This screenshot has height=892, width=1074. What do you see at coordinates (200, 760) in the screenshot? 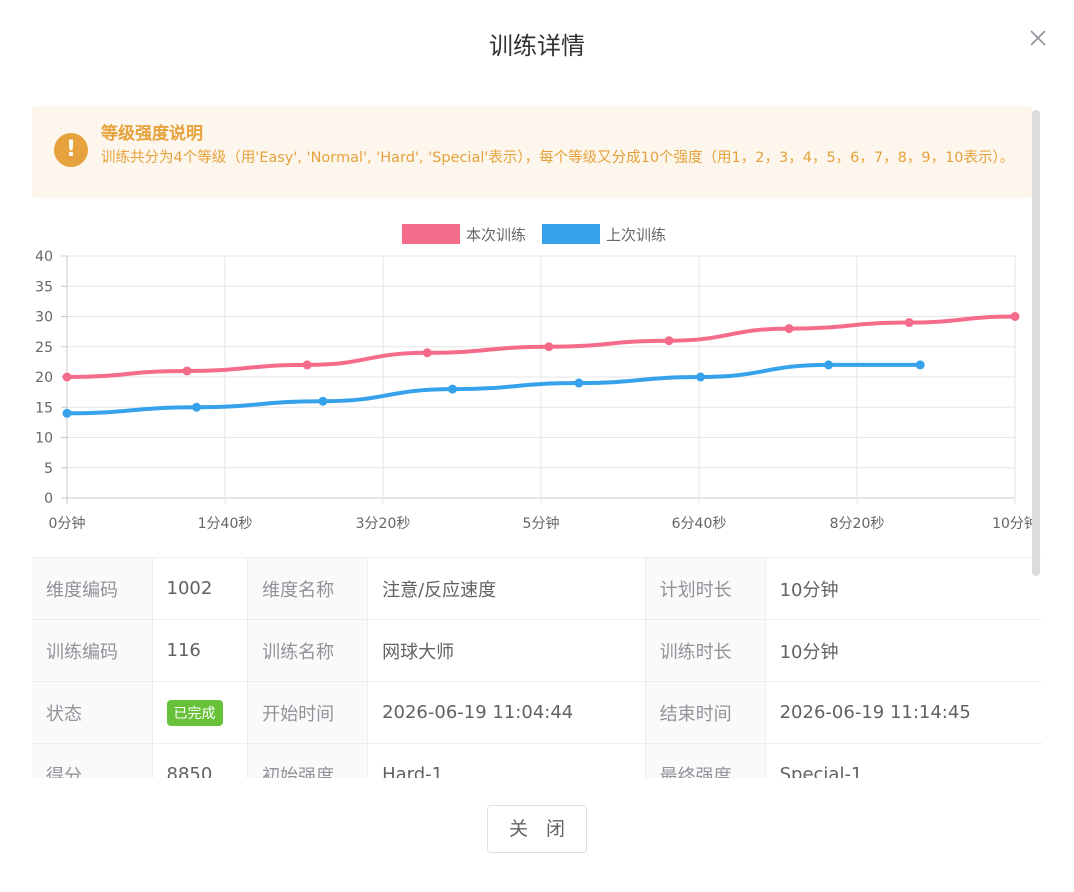
I see `field-value: 8850` at bounding box center [200, 760].